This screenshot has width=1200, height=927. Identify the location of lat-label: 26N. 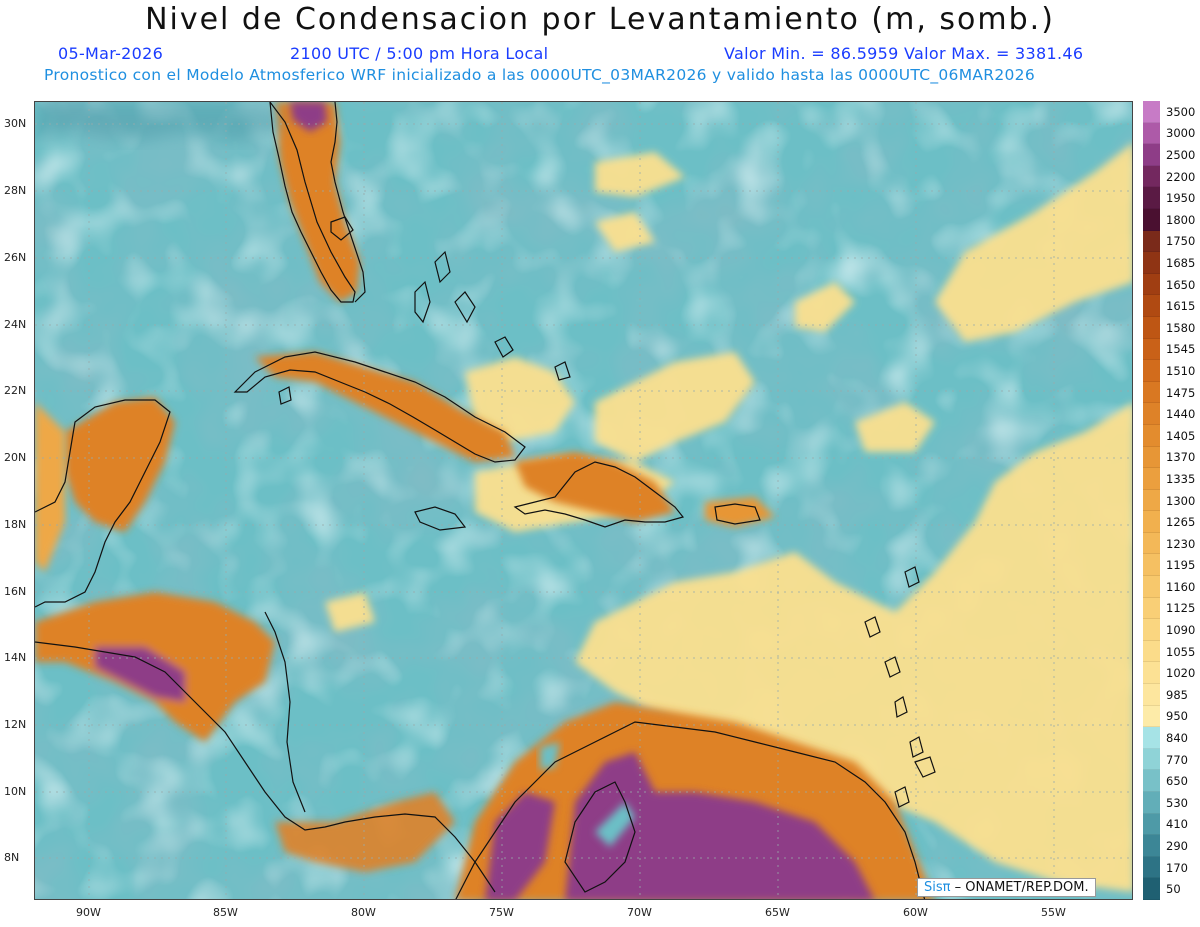
(15, 257).